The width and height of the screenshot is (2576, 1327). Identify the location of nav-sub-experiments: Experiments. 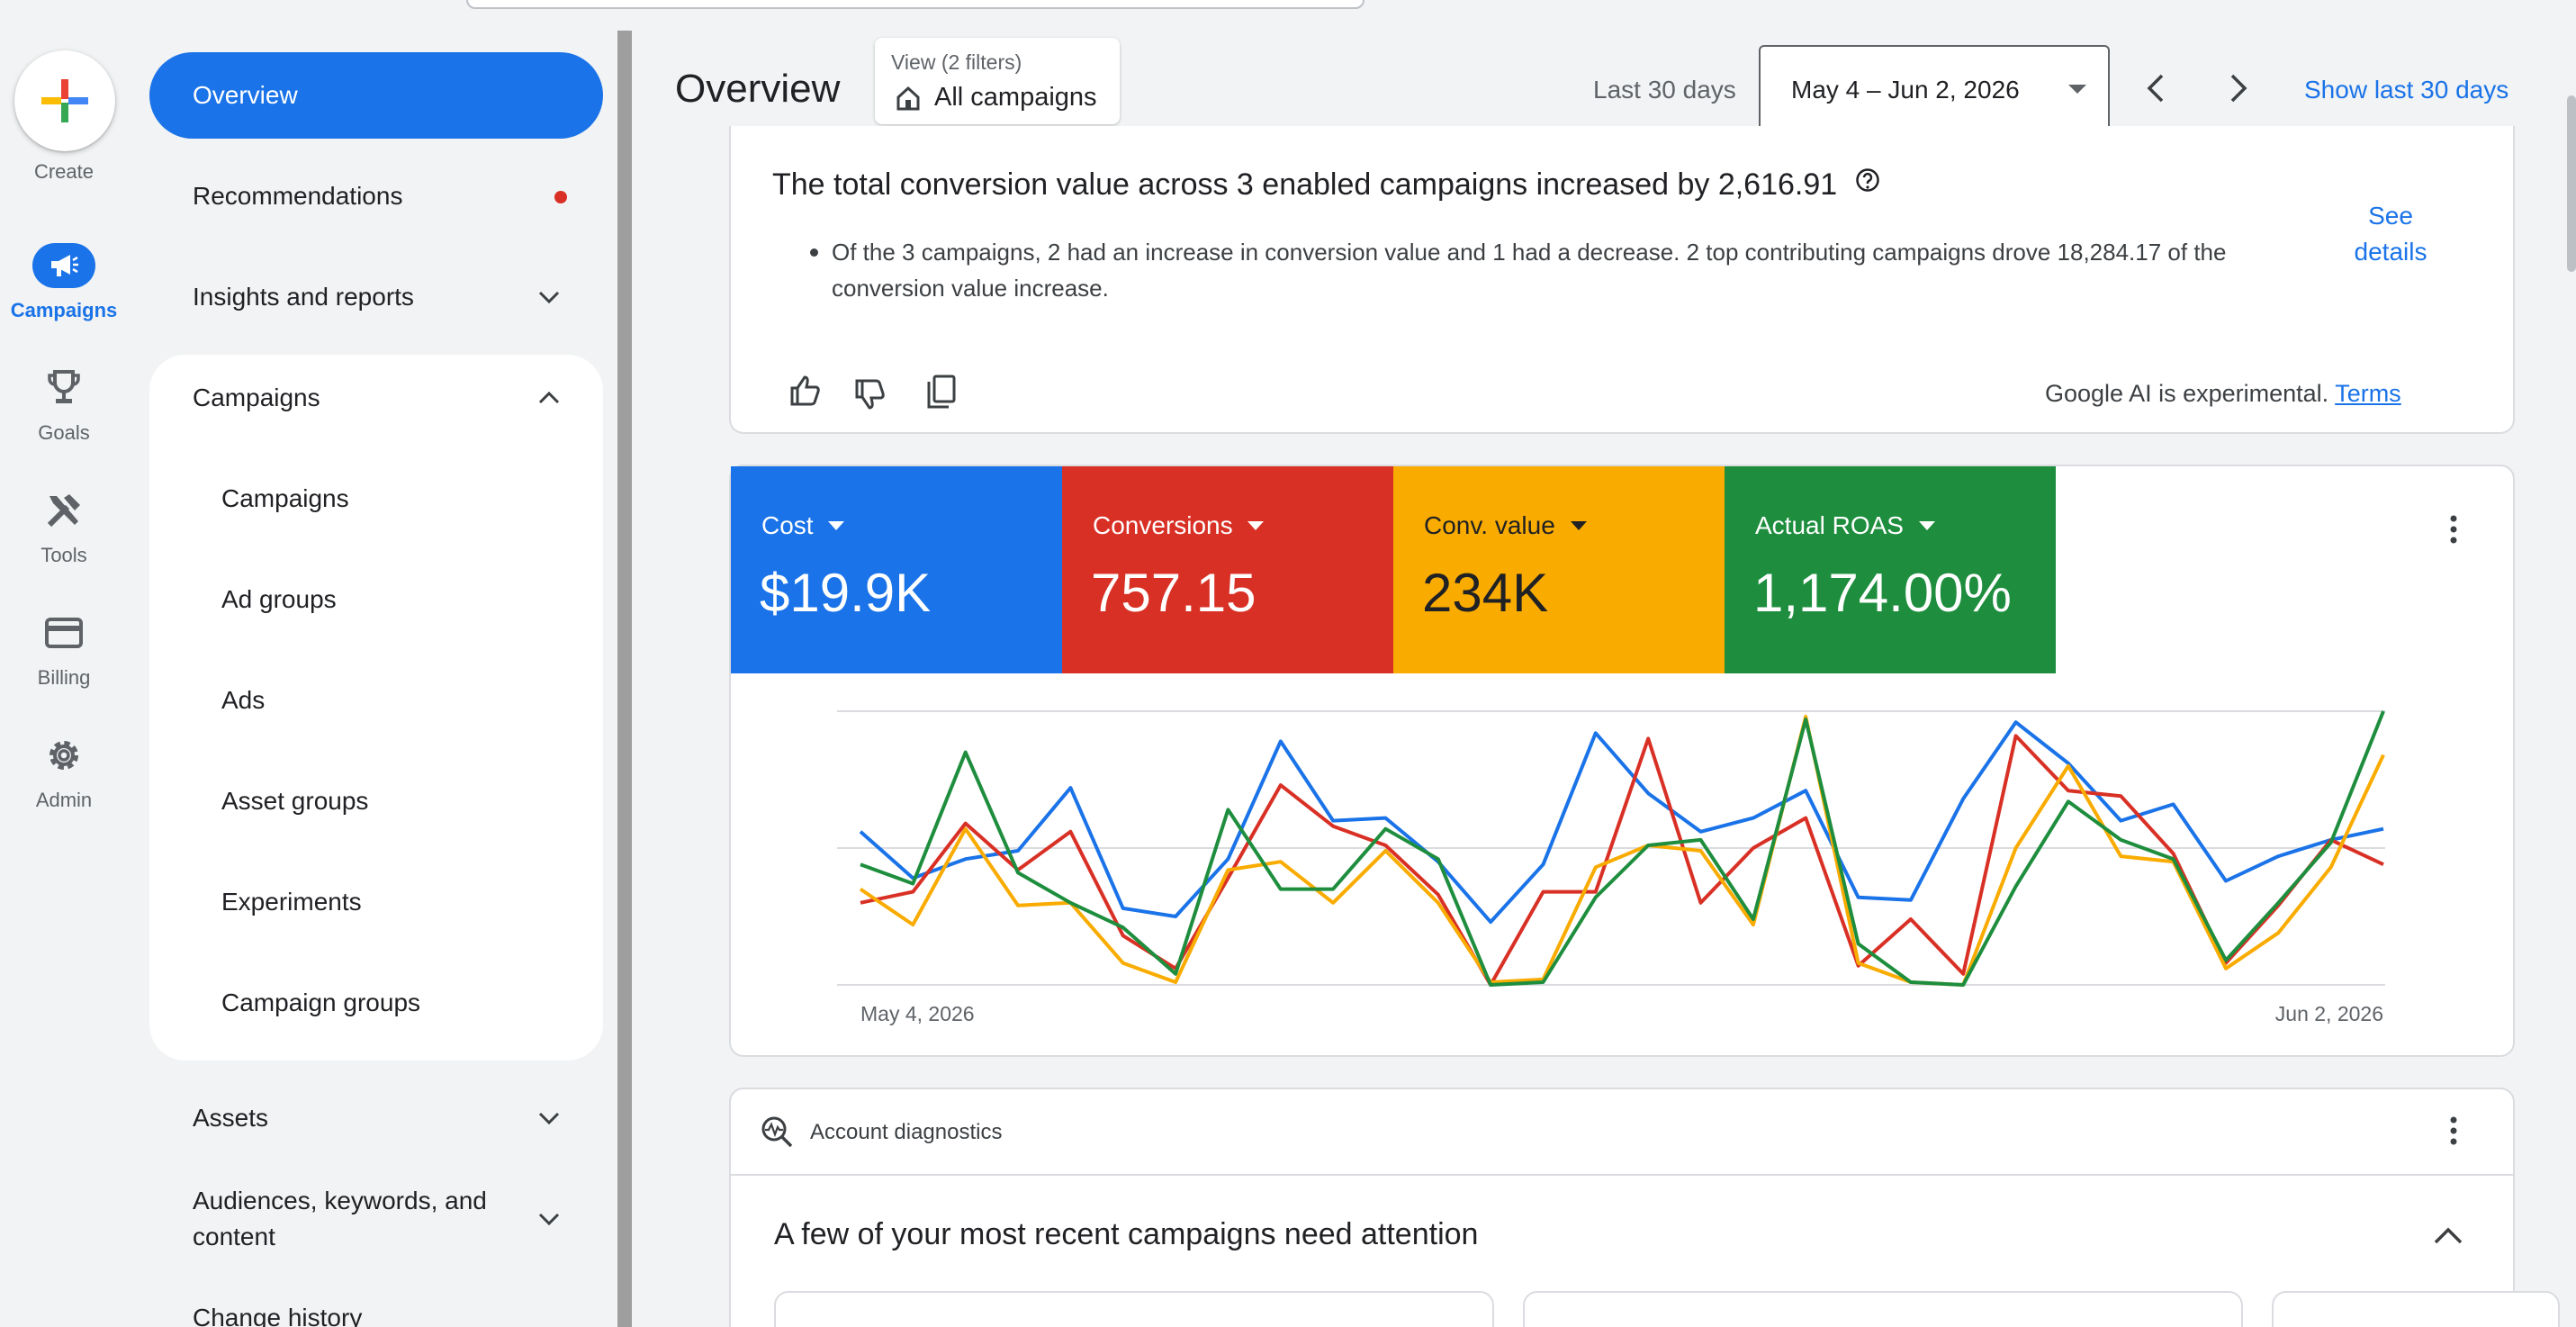
(291, 902).